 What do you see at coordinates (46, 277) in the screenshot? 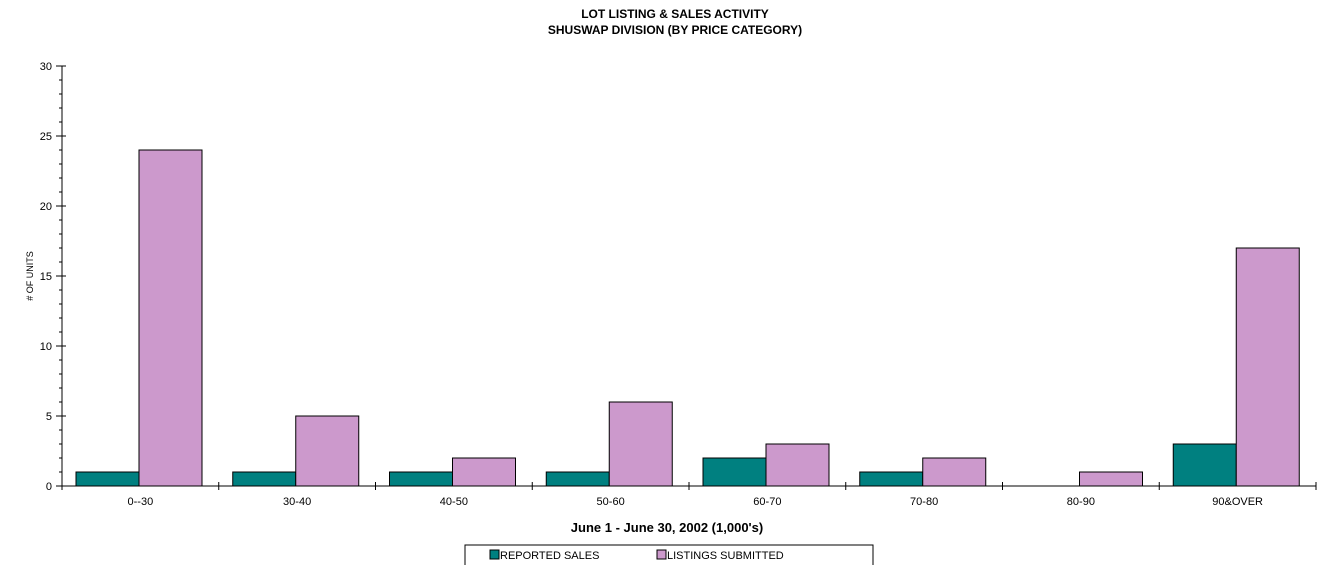
I see `y-tick-label: 15` at bounding box center [46, 277].